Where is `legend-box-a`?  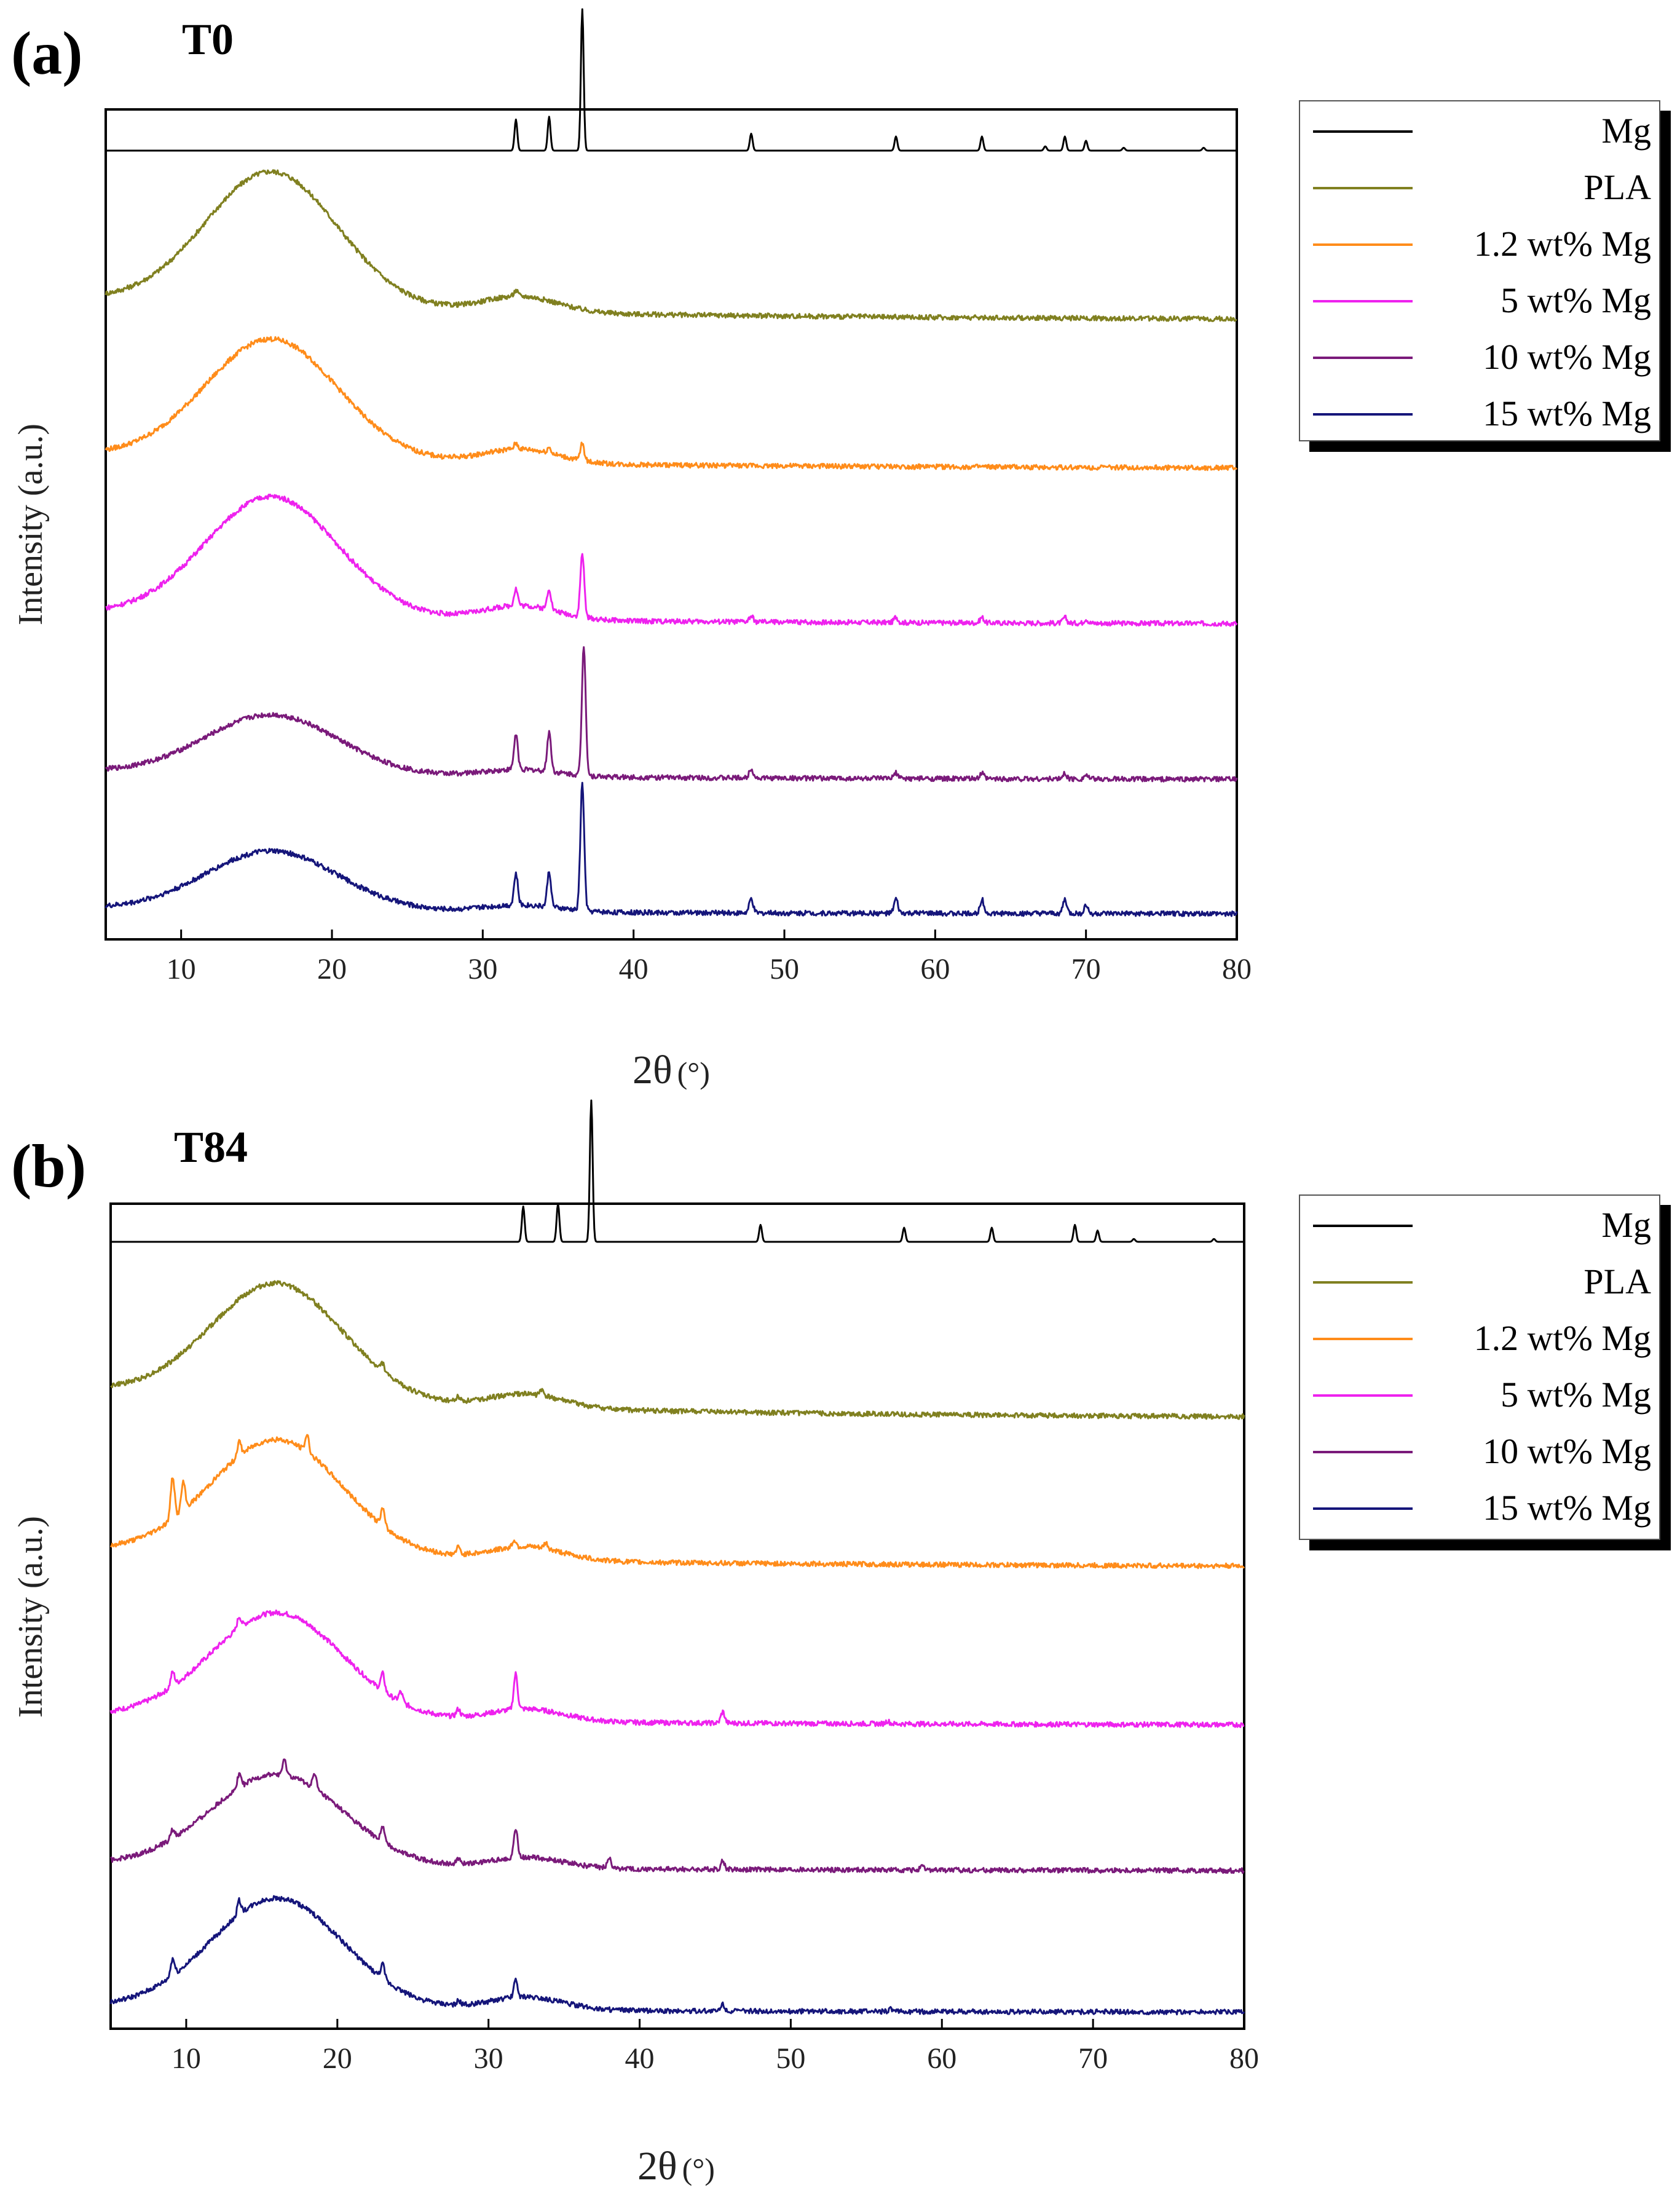
legend-box-a is located at coordinates (1480, 270).